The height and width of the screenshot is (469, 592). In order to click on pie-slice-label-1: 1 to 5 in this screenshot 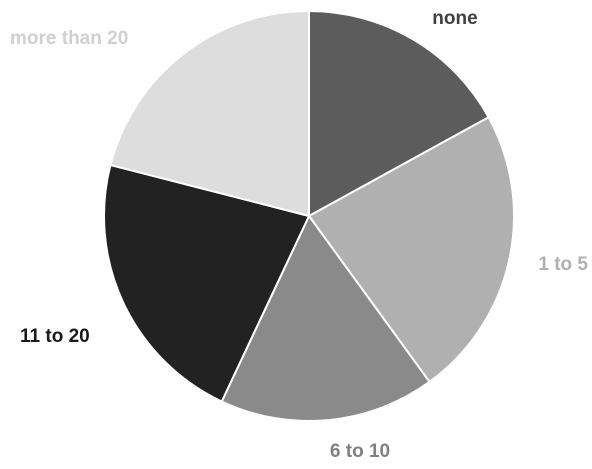, I will do `click(563, 264)`.